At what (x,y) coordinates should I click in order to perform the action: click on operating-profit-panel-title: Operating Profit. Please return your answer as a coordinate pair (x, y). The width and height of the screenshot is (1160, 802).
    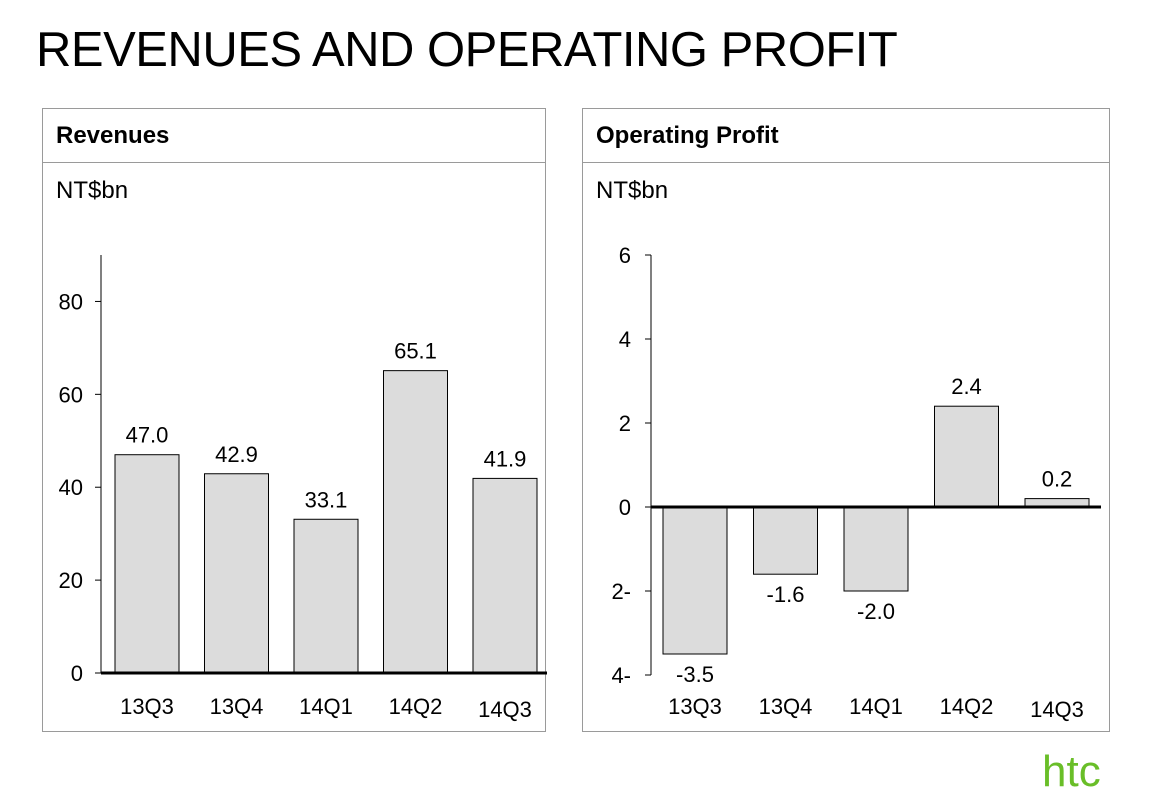
    Looking at the image, I should click on (846, 136).